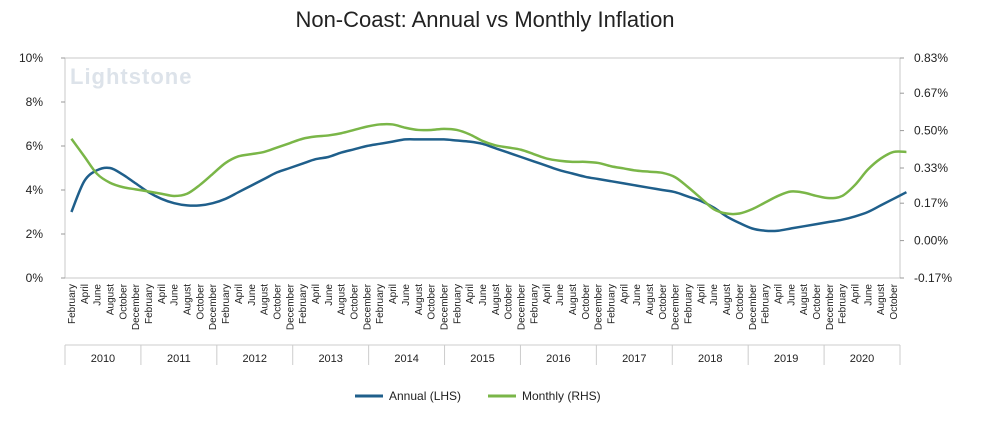 This screenshot has height=425, width=1000. Describe the element at coordinates (35, 234) in the screenshot. I see `y-tick-label: 2%` at that location.